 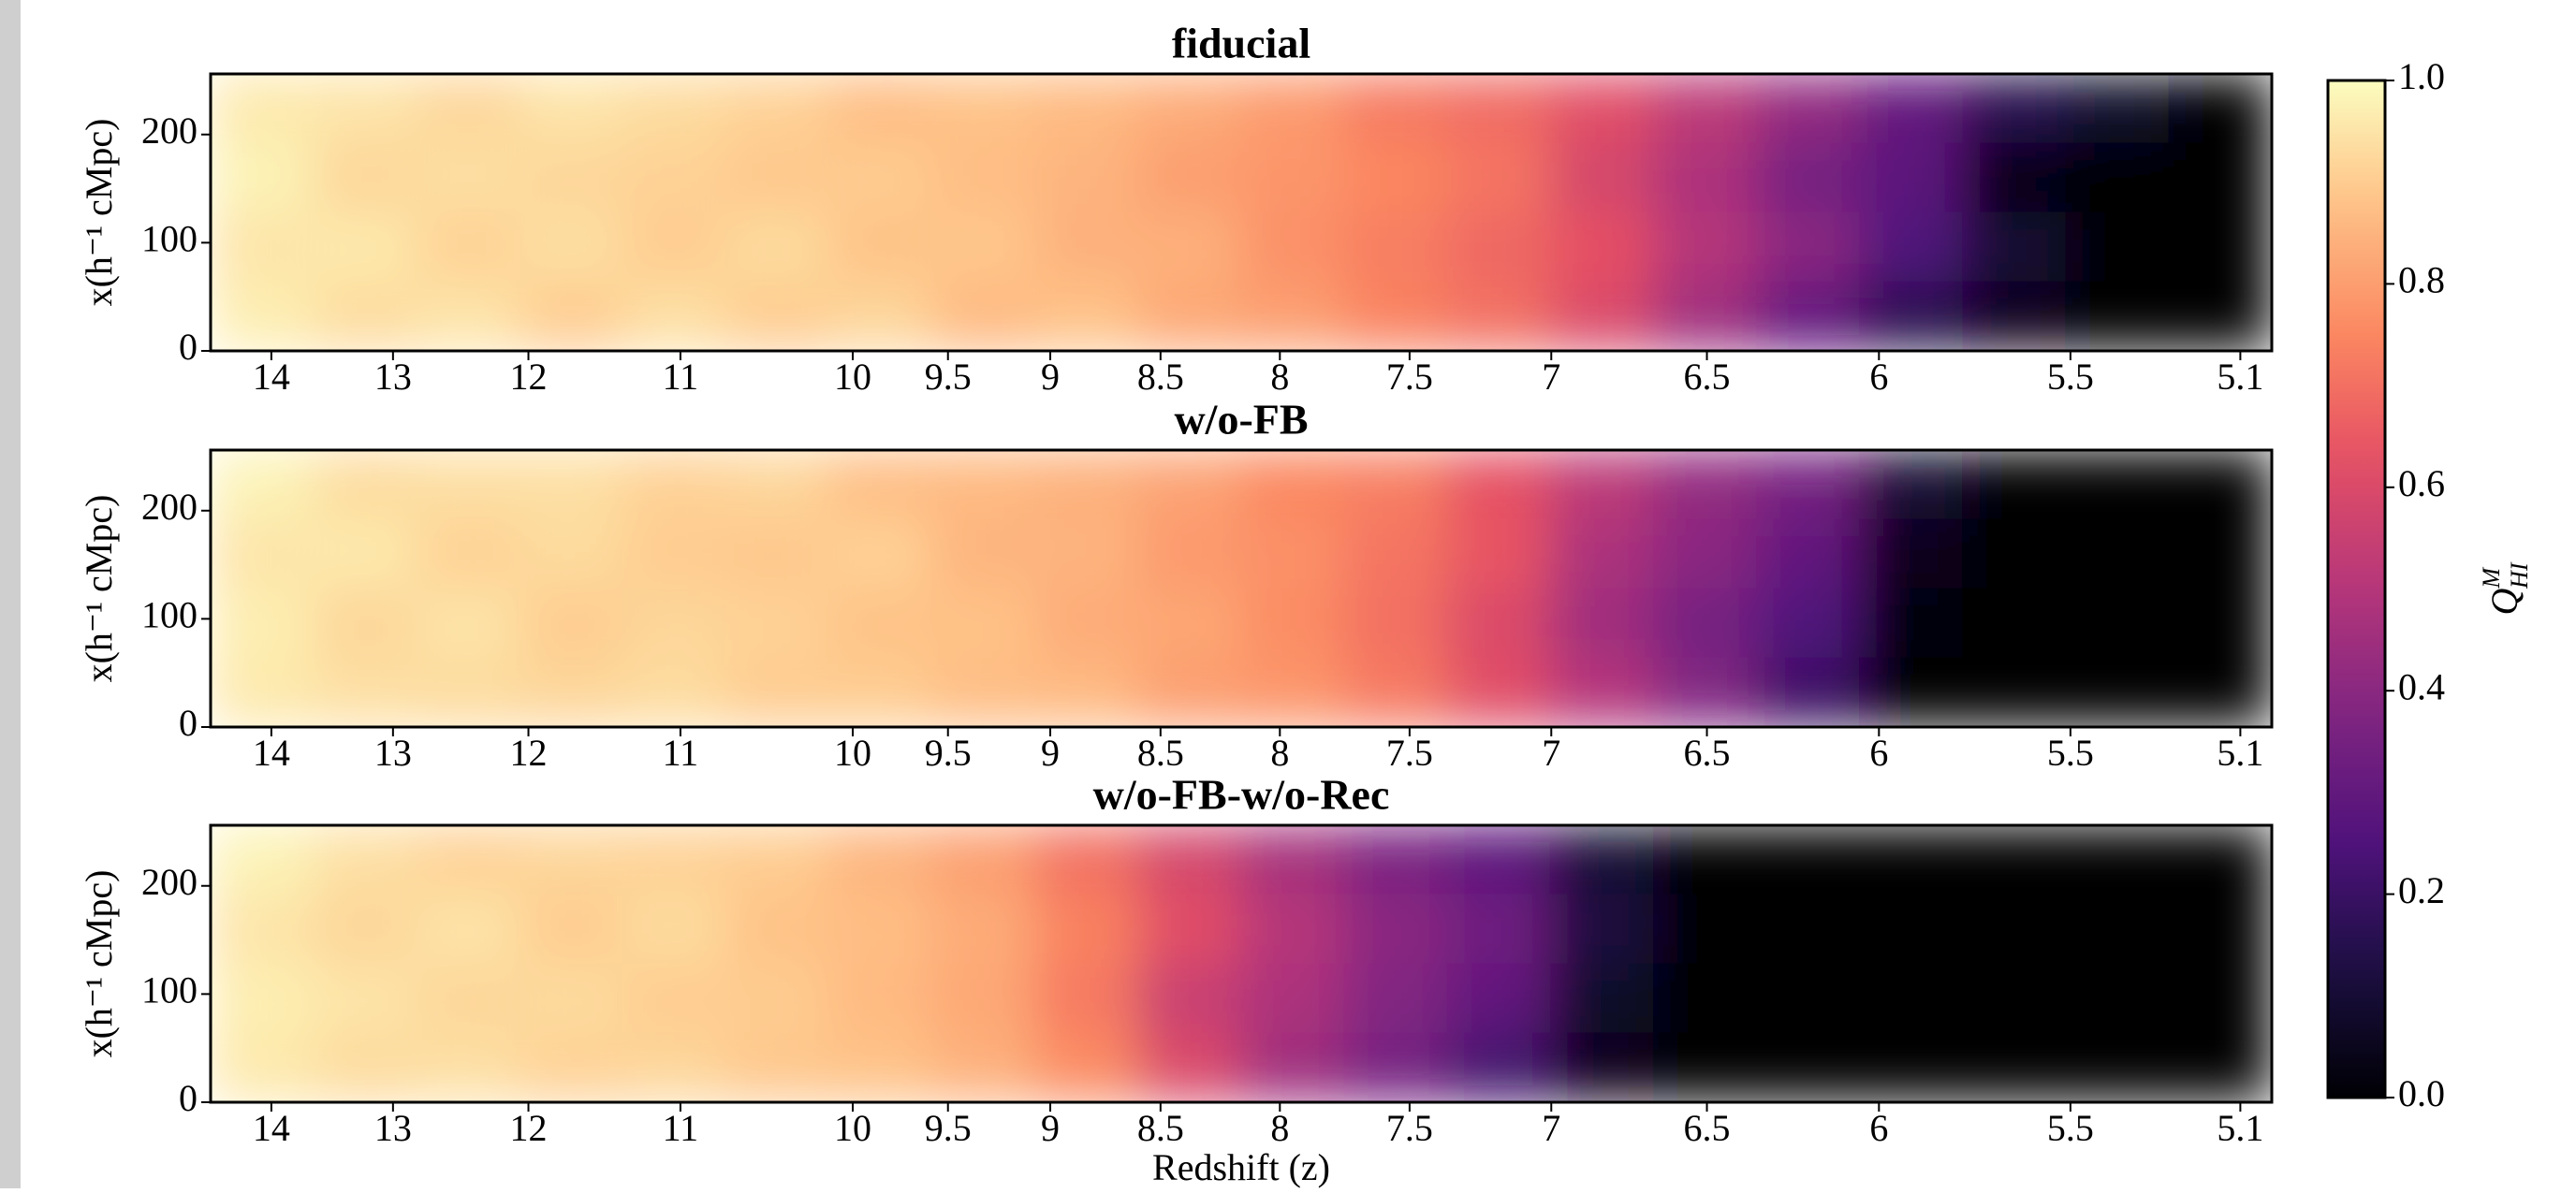 What do you see at coordinates (681, 753) in the screenshot?
I see `x-tick-label: 11` at bounding box center [681, 753].